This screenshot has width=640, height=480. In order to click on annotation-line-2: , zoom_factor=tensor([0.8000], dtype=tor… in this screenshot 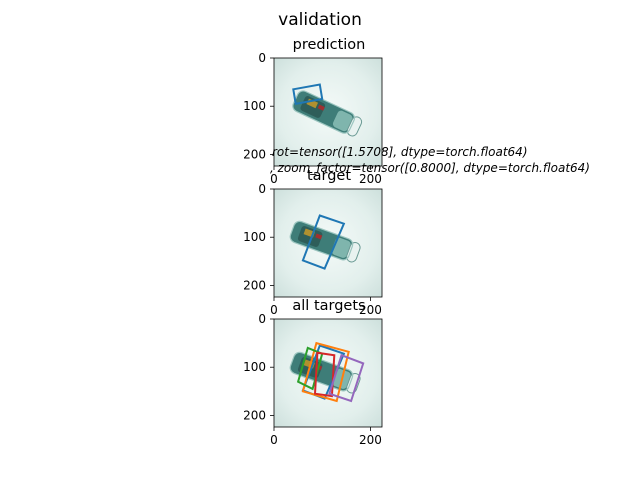, I will do `click(430, 168)`.